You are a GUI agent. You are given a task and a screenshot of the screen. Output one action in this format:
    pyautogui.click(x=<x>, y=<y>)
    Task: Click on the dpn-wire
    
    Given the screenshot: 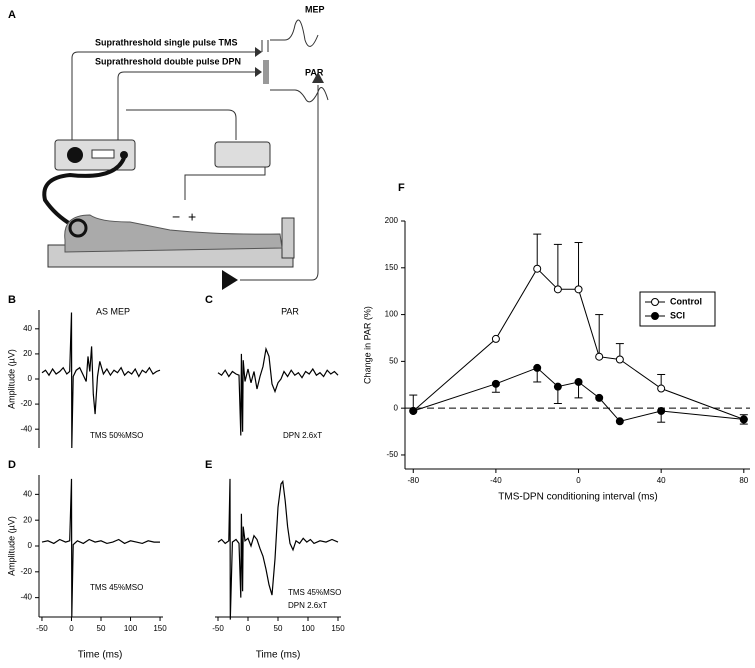 What is the action you would take?
    pyautogui.click(x=188, y=105)
    